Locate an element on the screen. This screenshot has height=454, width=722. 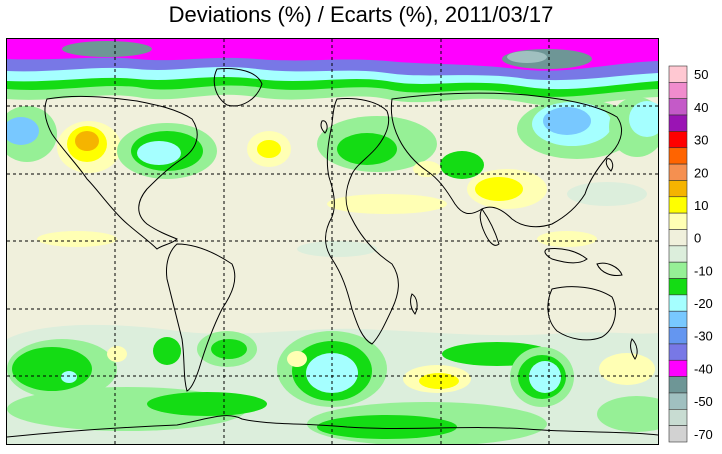
legend-tick-label: -30 is located at coordinates (703, 336).